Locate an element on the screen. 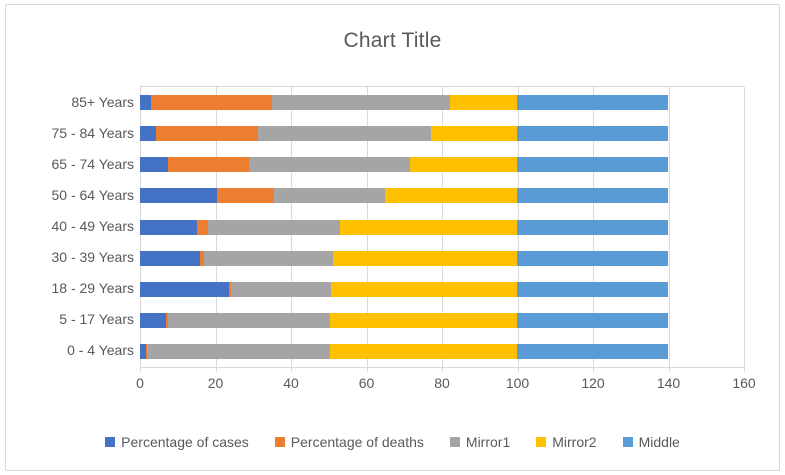 Image resolution: width=785 pixels, height=475 pixels. y-axis-label: 75 - 84 Years is located at coordinates (92, 132).